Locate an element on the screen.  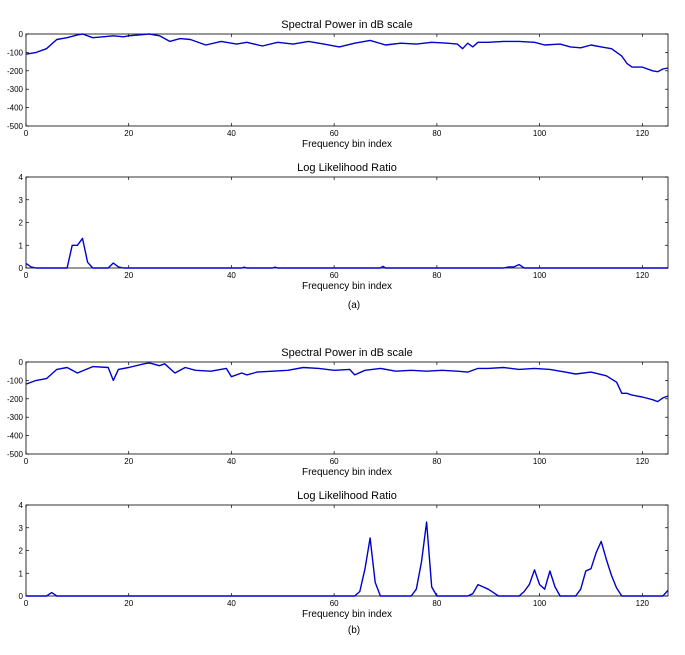
series-line-b-bottom is located at coordinates (347, 559).